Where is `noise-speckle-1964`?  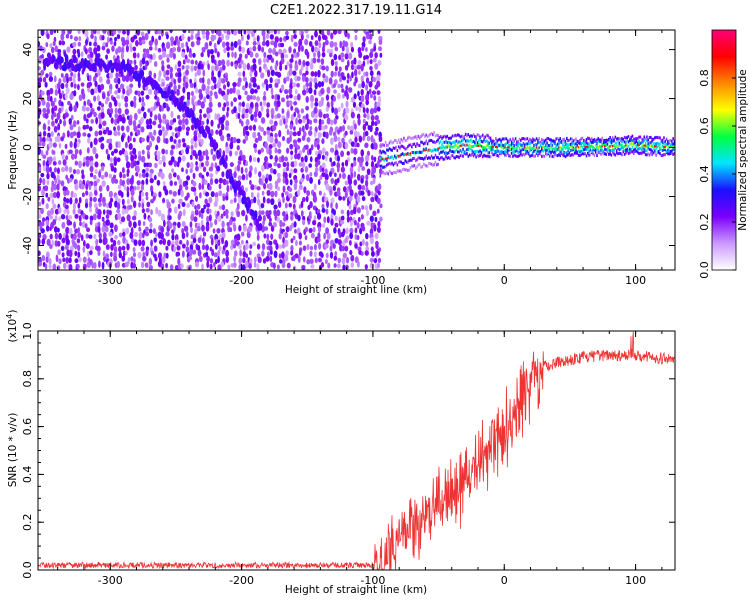
noise-speckle-1964 is located at coordinates (279, 180).